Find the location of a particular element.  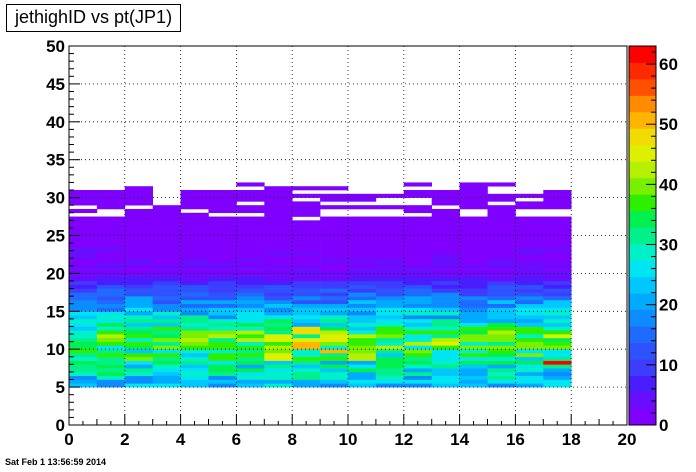

colorbar-tick-label: 50 is located at coordinates (668, 124).